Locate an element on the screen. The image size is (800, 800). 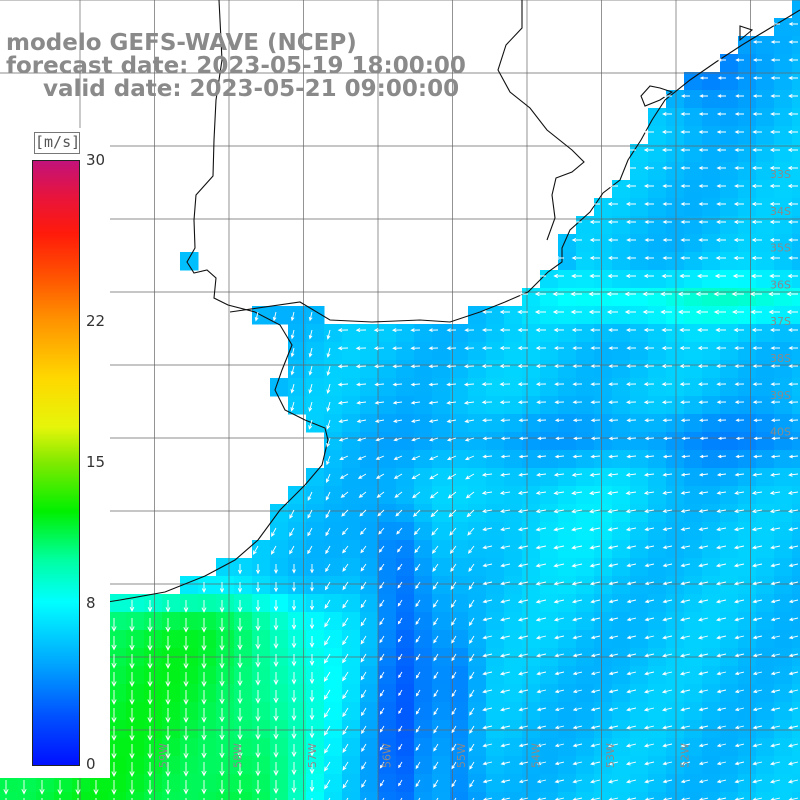
colorbar-tick-label: 15 is located at coordinates (96, 462).